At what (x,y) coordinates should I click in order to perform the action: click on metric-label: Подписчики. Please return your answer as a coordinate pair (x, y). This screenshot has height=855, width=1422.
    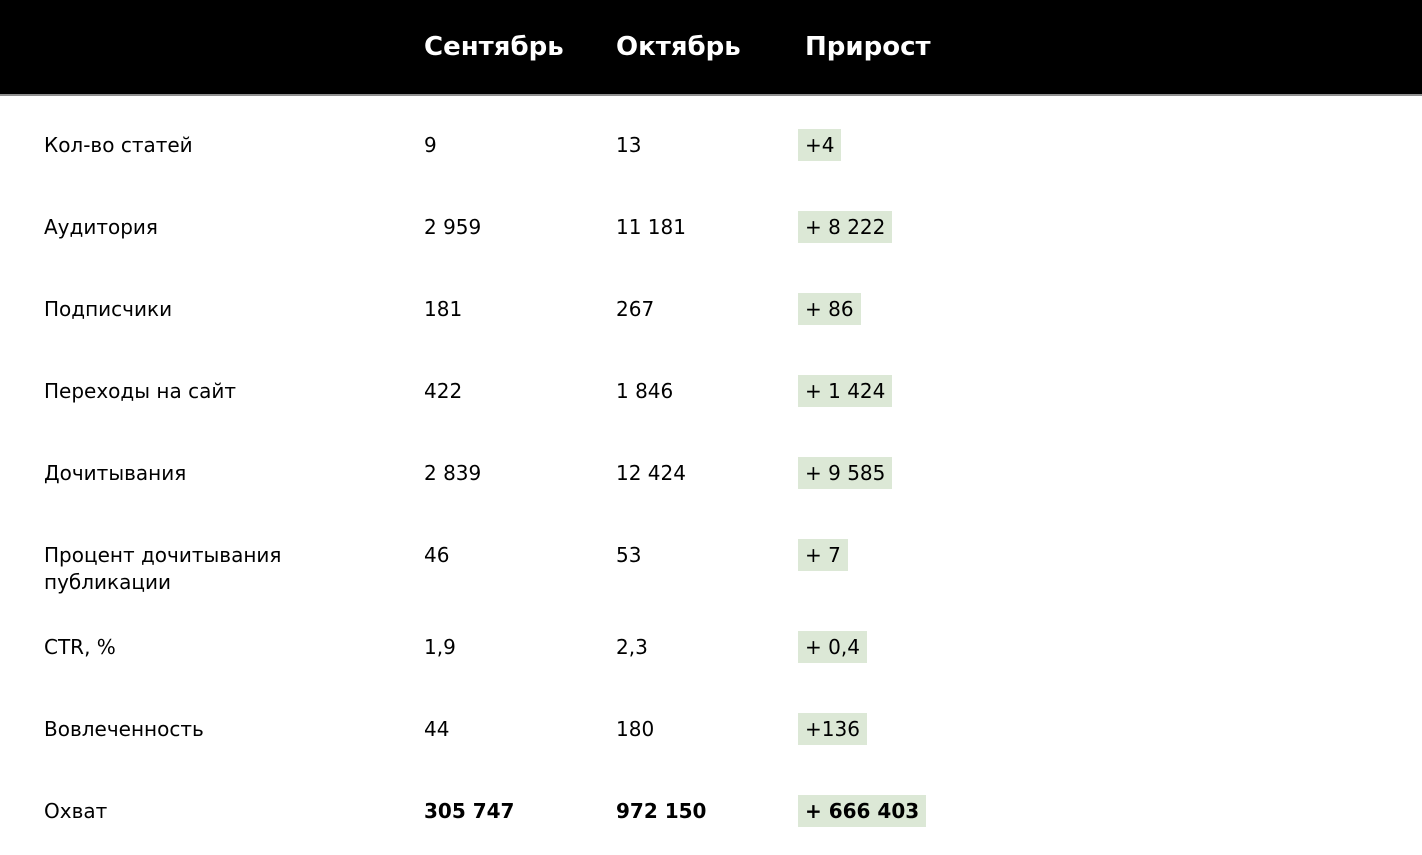
    Looking at the image, I should click on (108, 309).